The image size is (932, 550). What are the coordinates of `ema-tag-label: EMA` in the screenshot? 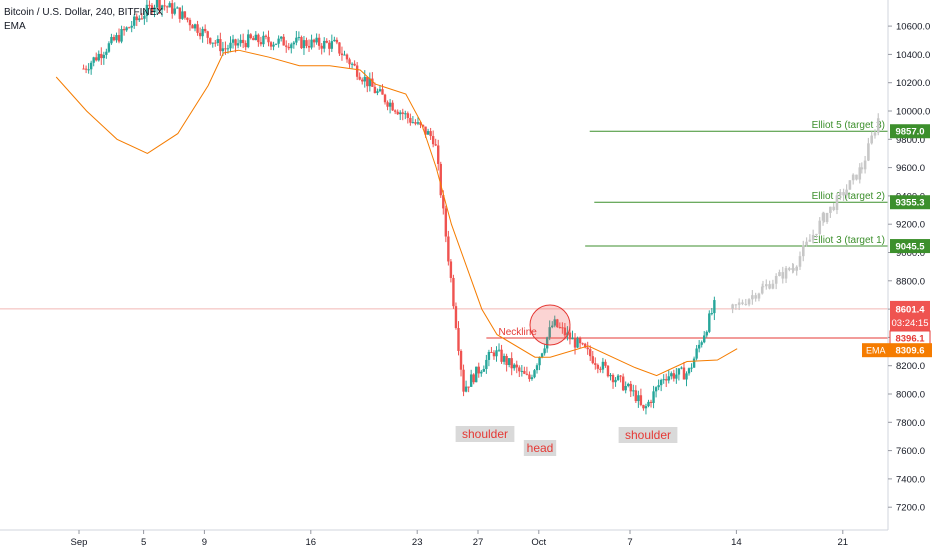 It's located at (876, 351).